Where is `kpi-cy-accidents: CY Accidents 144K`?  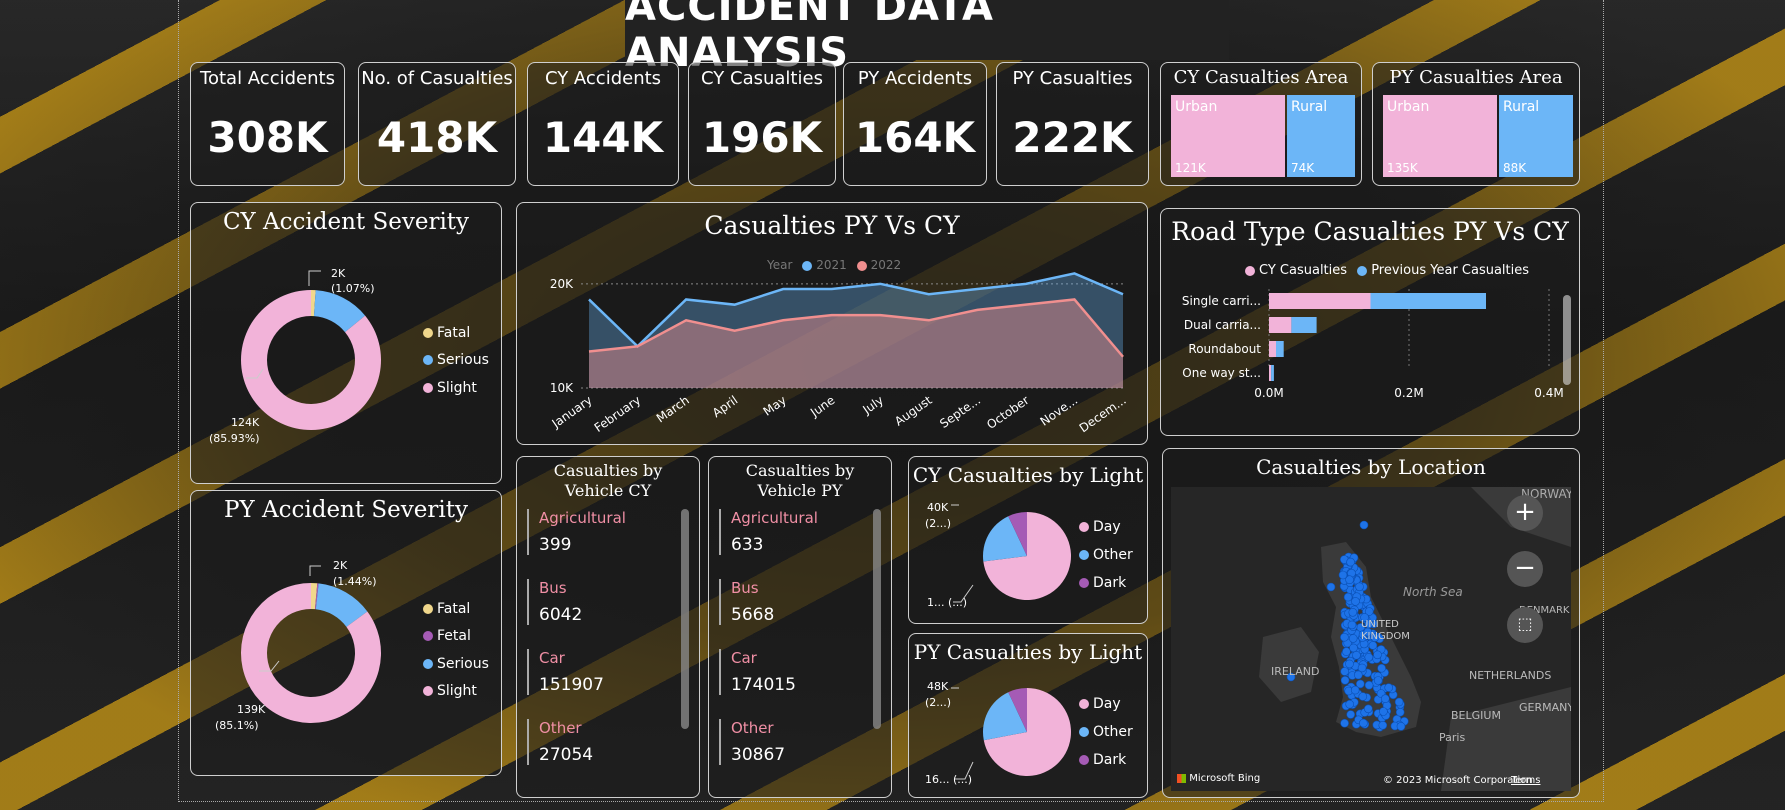 kpi-cy-accidents: CY Accidents 144K is located at coordinates (603, 124).